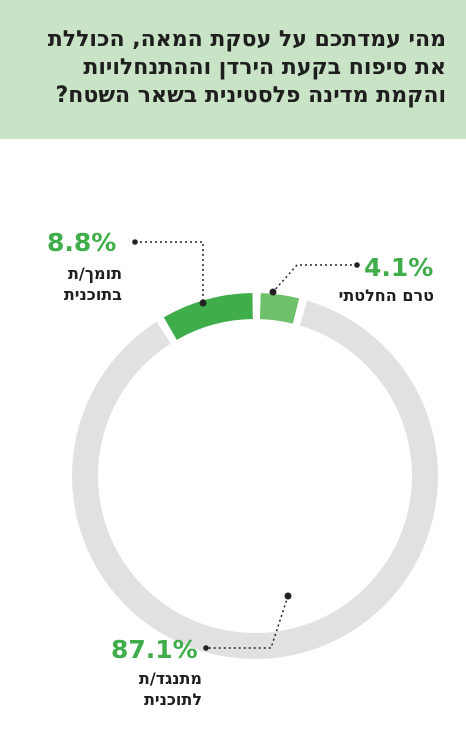  I want to click on category-label-supporter-line-1: תומך/ת, so click(94, 273).